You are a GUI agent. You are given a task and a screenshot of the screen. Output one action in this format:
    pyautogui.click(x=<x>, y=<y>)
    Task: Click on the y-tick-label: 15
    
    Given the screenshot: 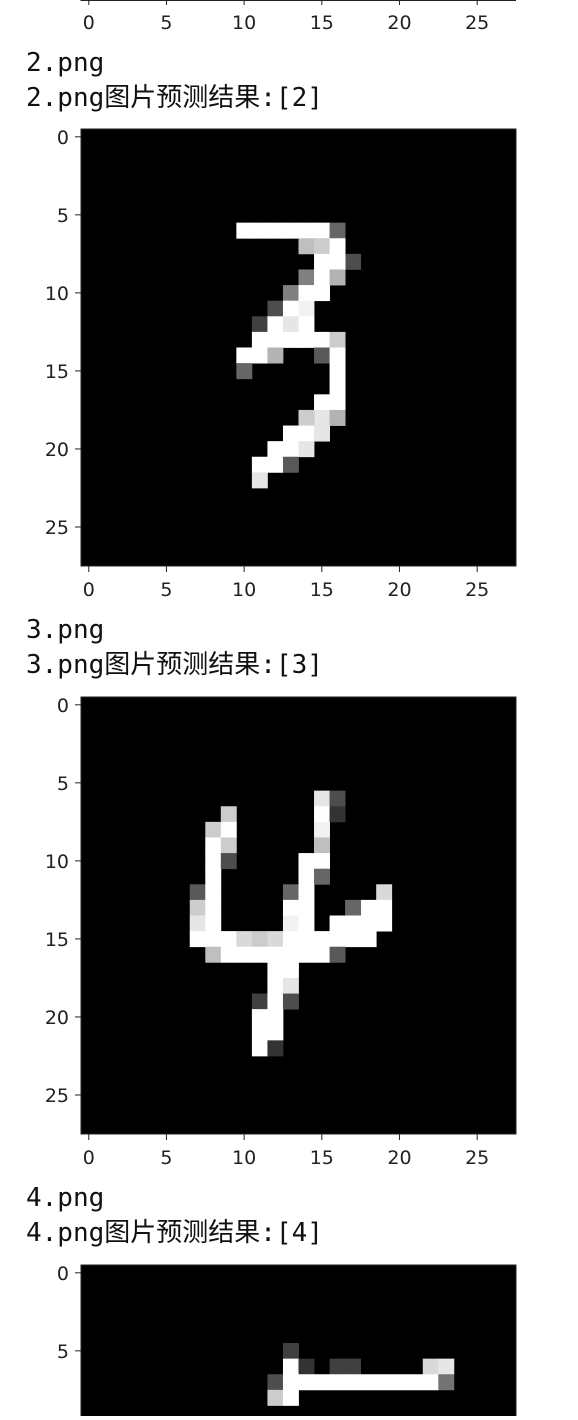 What is the action you would take?
    pyautogui.click(x=57, y=940)
    